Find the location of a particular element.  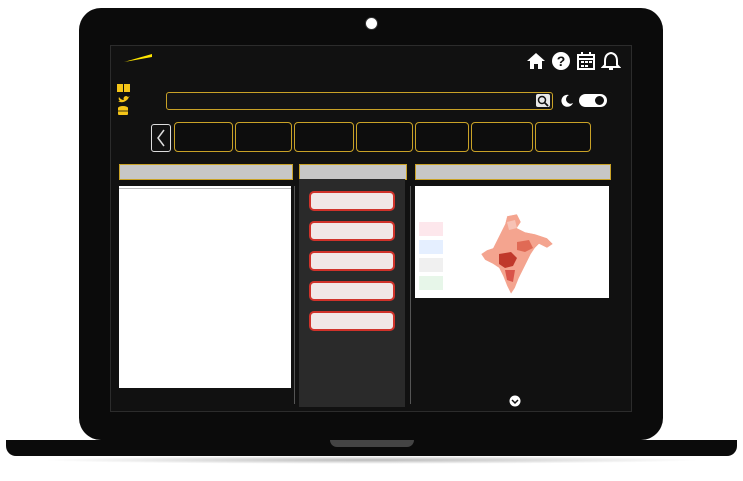

laptop-base is located at coordinates (371, 448).